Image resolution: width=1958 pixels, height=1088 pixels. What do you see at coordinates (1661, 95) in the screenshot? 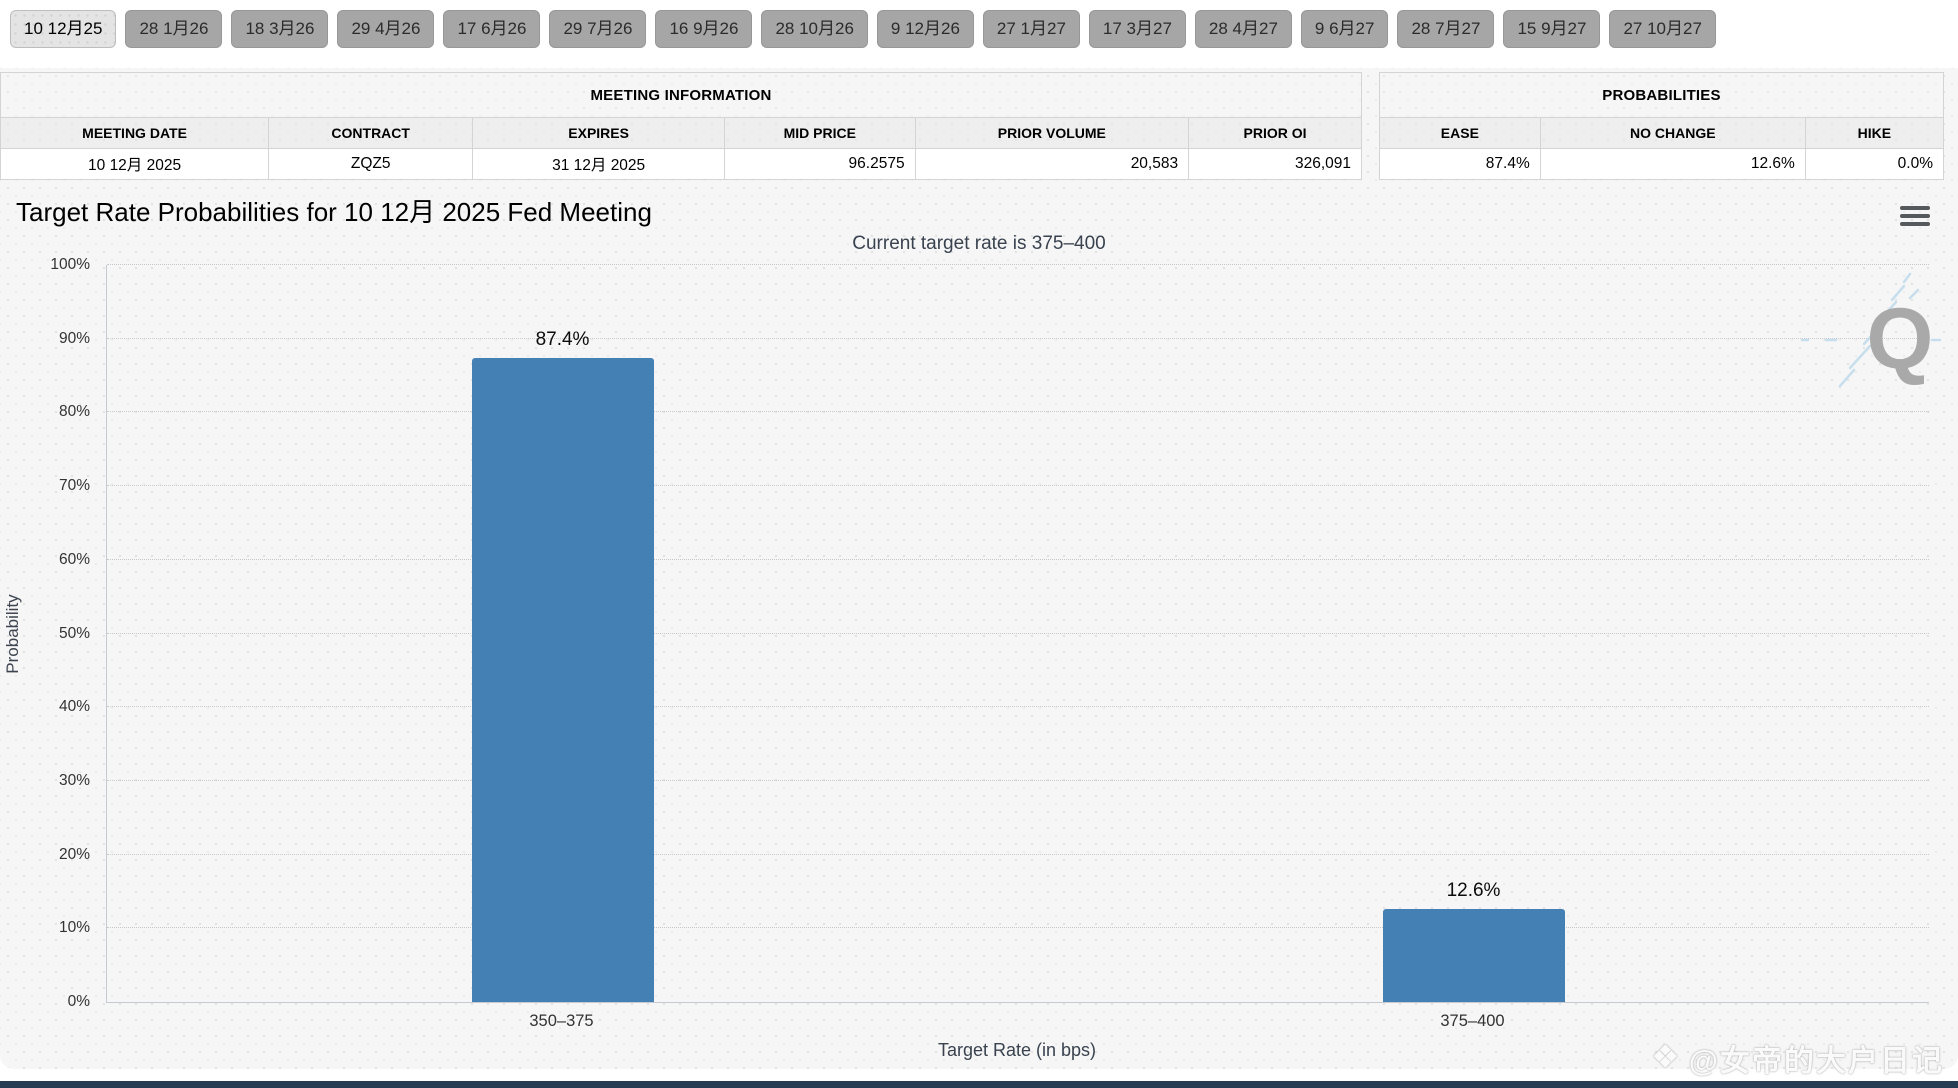
I see `probabilities-title: PROBABILITIES` at bounding box center [1661, 95].